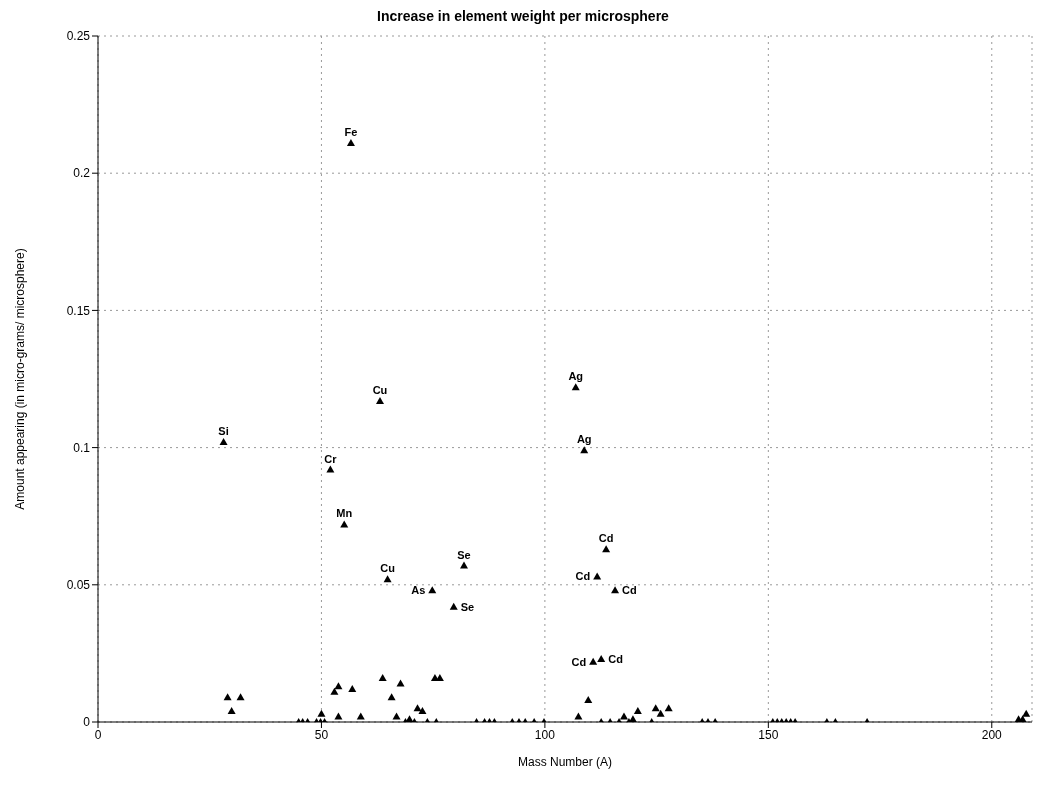 The image size is (1040, 803). Describe the element at coordinates (351, 132) in the screenshot. I see `annotation: Fe` at that location.